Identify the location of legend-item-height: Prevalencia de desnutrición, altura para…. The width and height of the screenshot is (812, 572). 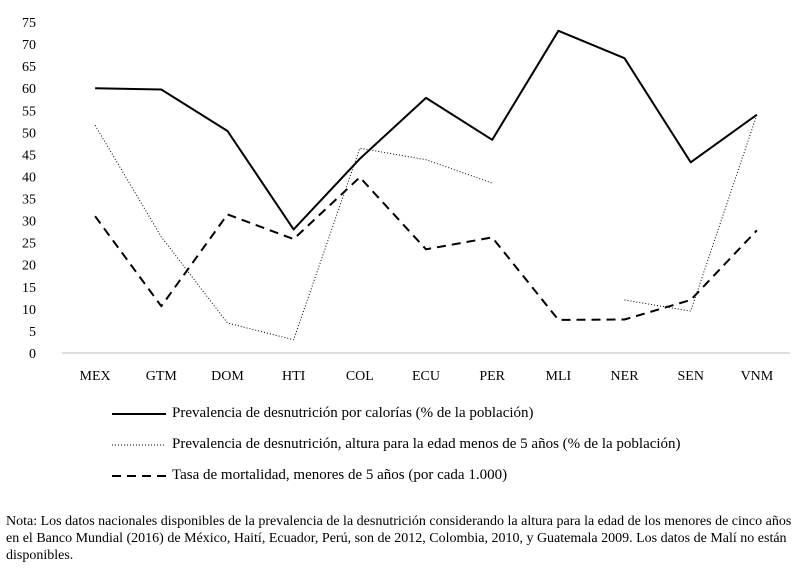
(396, 444).